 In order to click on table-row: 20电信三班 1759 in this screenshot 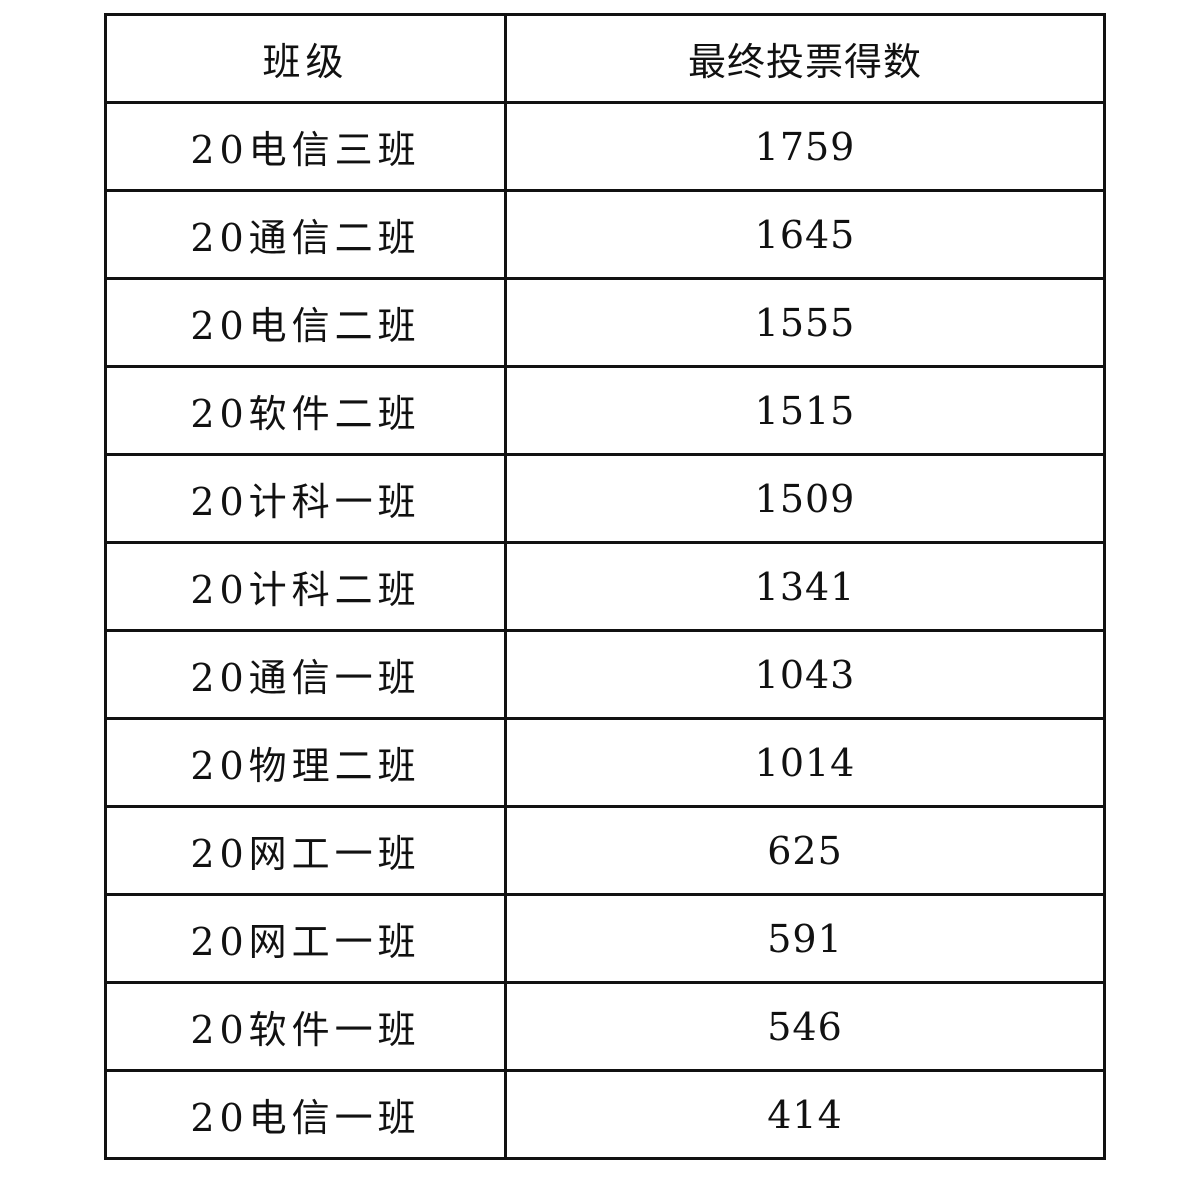, I will do `click(605, 146)`.